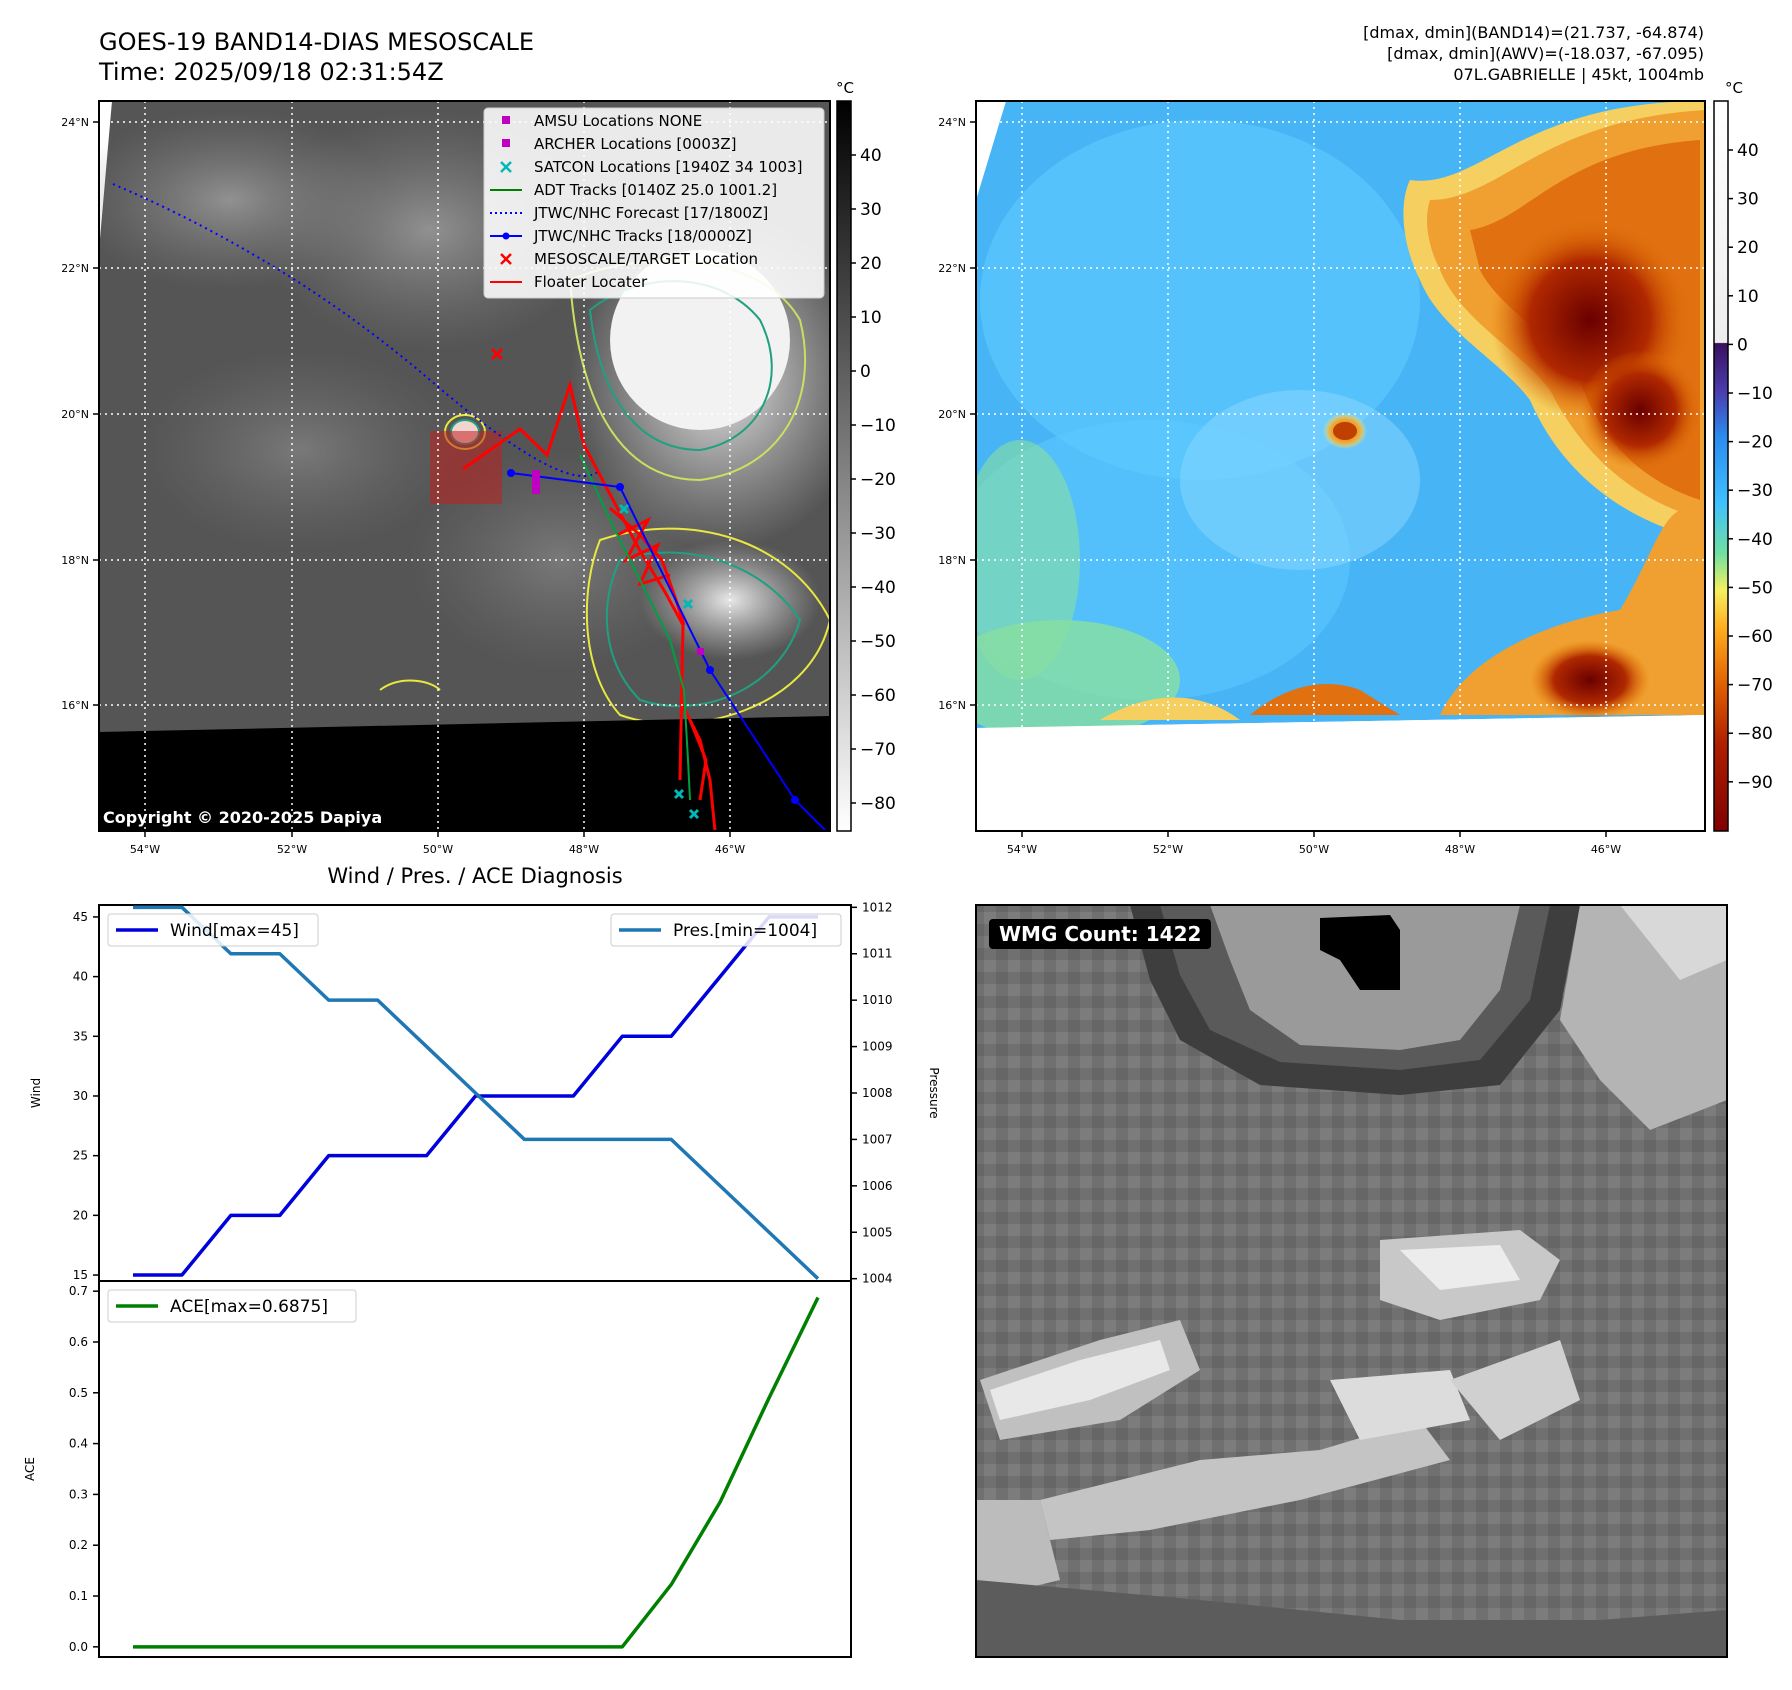  What do you see at coordinates (36, 1093) in the screenshot?
I see `wind-axis-label: Wind` at bounding box center [36, 1093].